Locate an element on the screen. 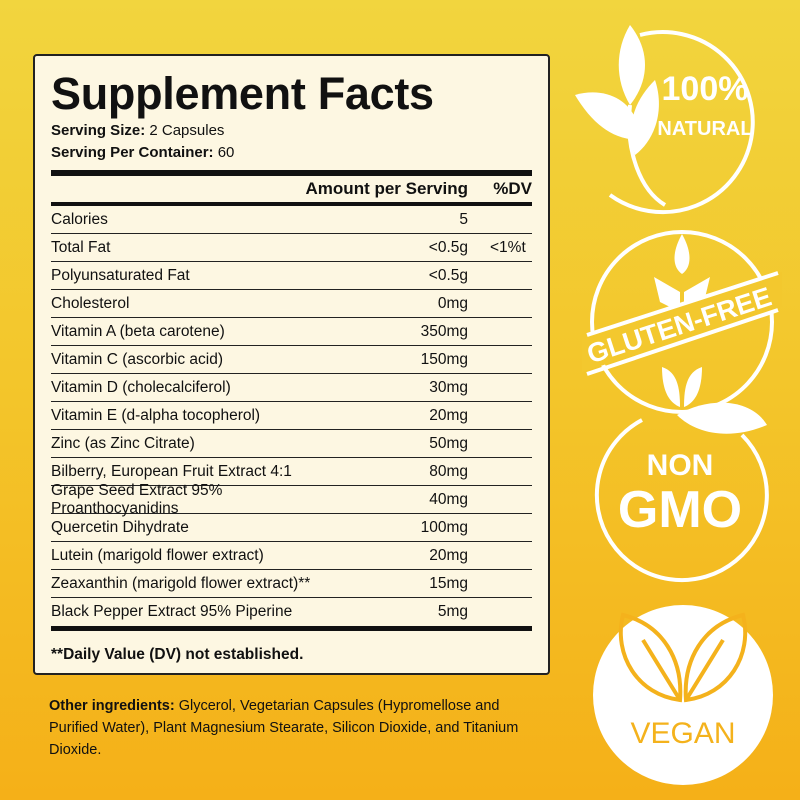 This screenshot has width=800, height=800. nutrient-name: Vitamin E (d-alpha tocopherol) is located at coordinates (156, 415).